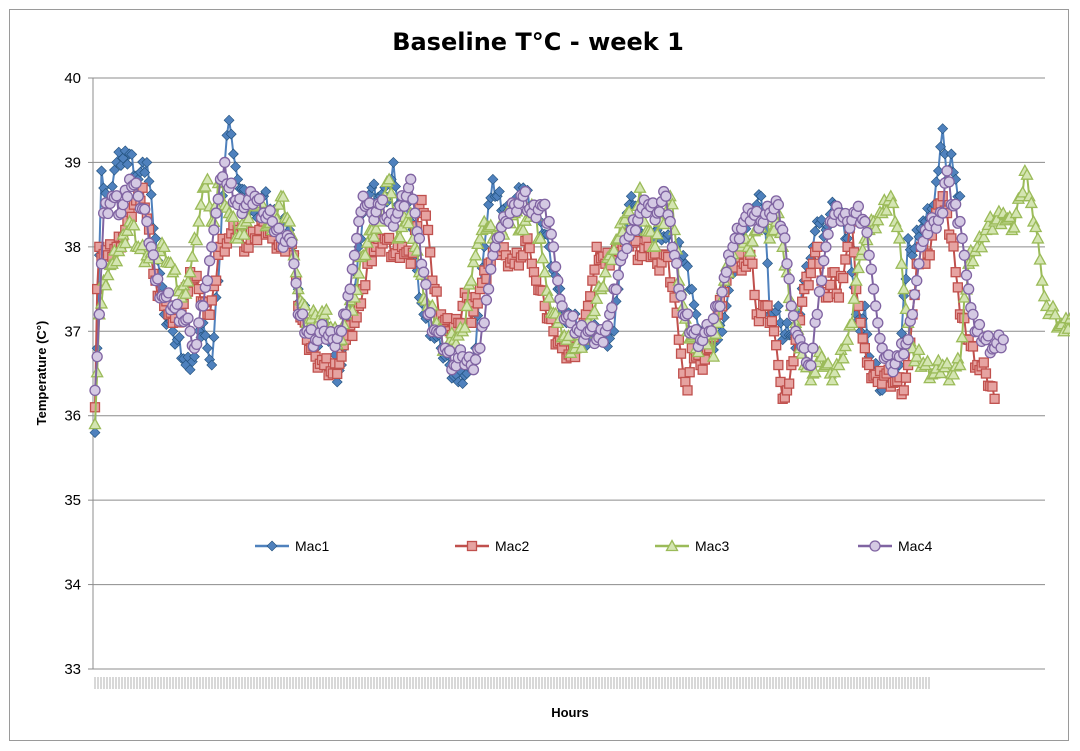 Image resolution: width=1080 pixels, height=751 pixels. I want to click on y-tick-labels: 33 34 35 36 37 38 39 40, so click(72, 374).